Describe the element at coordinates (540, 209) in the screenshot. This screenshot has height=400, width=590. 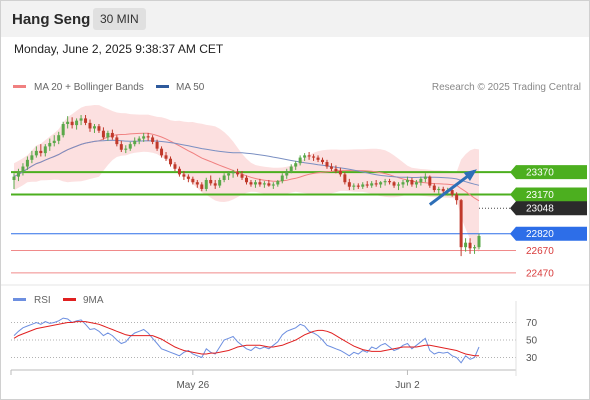
I see `level-label-23048: 23048` at that location.